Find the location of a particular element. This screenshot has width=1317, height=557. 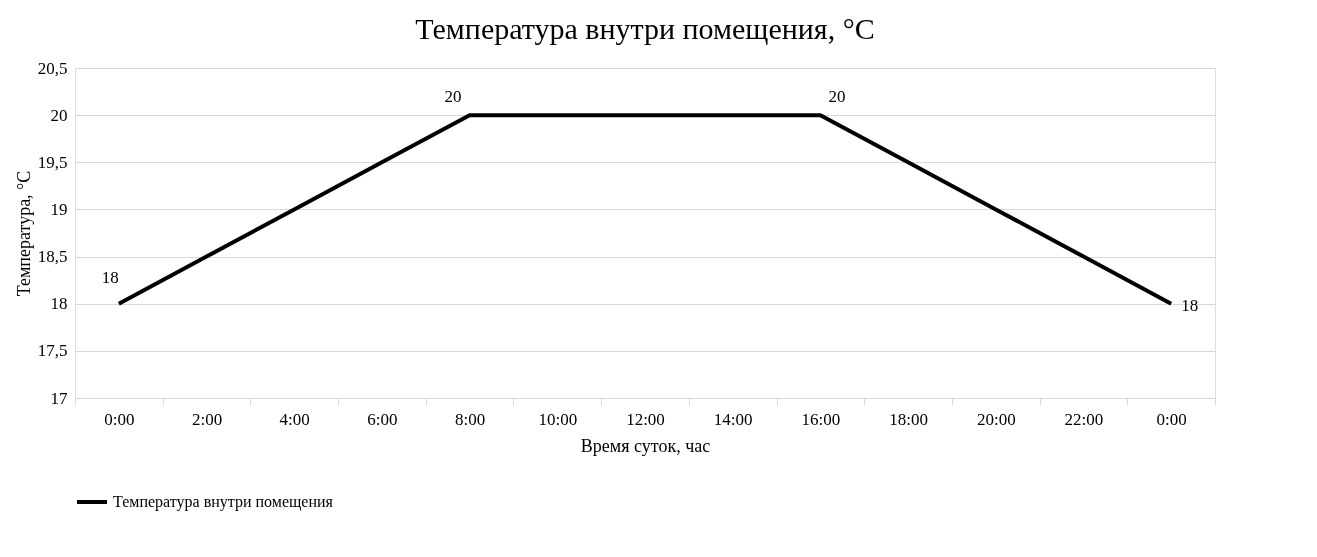

y-tick-label: 19 is located at coordinates (59, 209).